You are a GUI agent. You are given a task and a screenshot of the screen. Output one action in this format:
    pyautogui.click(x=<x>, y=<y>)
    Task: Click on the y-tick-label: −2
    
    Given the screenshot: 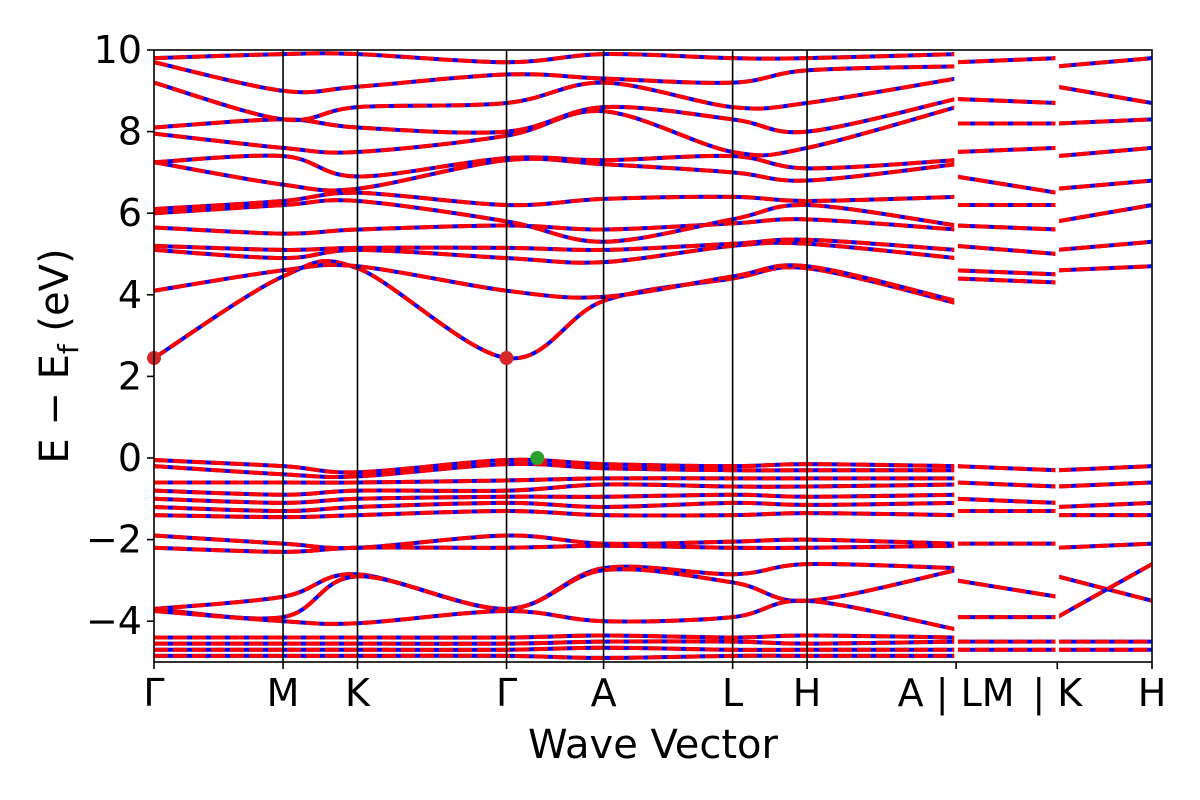 What is the action you would take?
    pyautogui.click(x=114, y=540)
    